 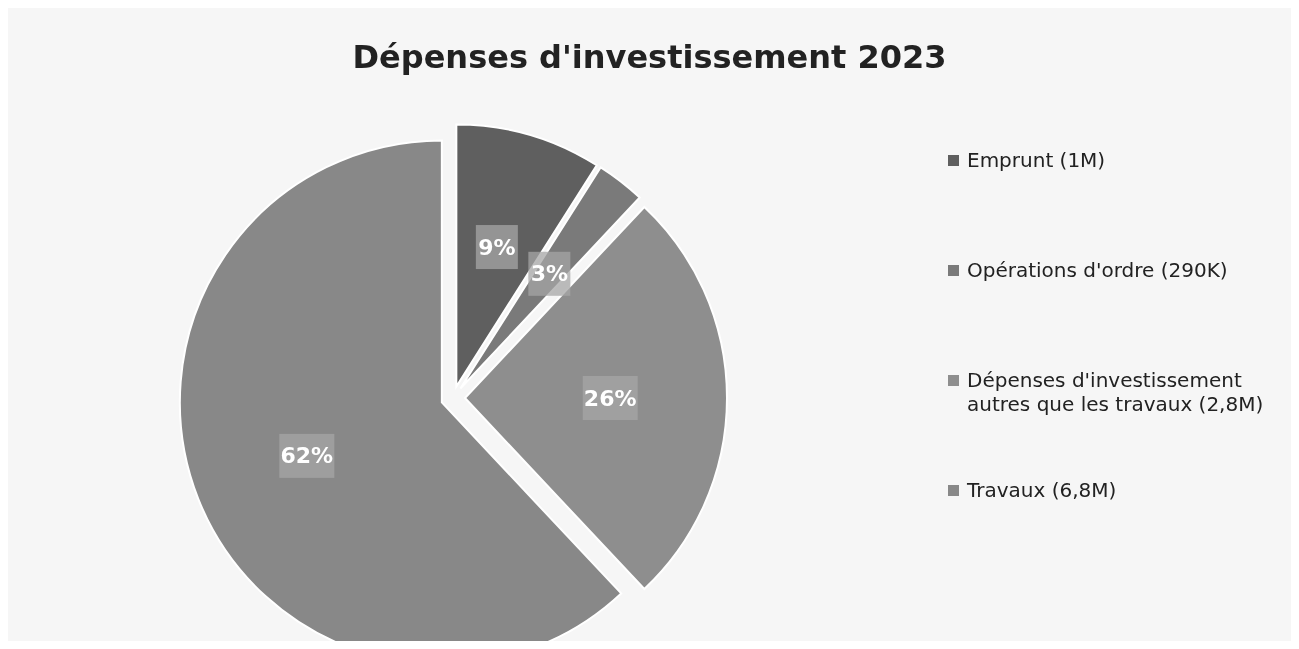 What do you see at coordinates (610, 398) in the screenshot?
I see `data-label: 26%` at bounding box center [610, 398].